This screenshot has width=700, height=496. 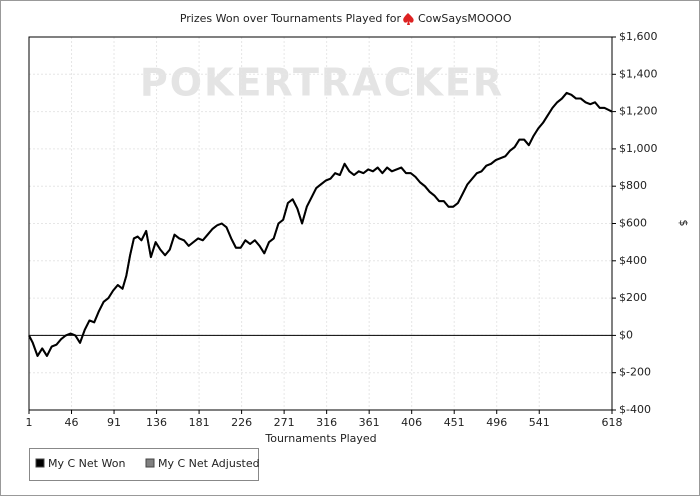 What do you see at coordinates (612, 422) in the screenshot?
I see `x-tick-label: 618` at bounding box center [612, 422].